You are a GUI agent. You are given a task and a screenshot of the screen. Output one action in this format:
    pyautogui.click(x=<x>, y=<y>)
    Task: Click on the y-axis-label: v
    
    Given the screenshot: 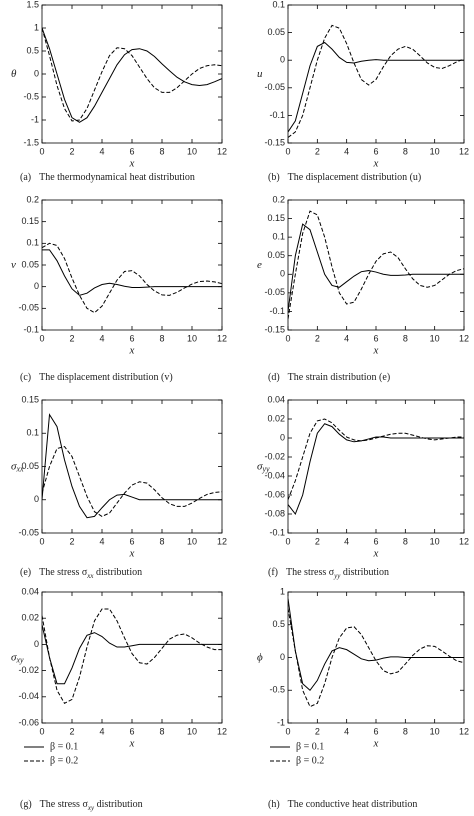 What is the action you would take?
    pyautogui.click(x=13, y=265)
    